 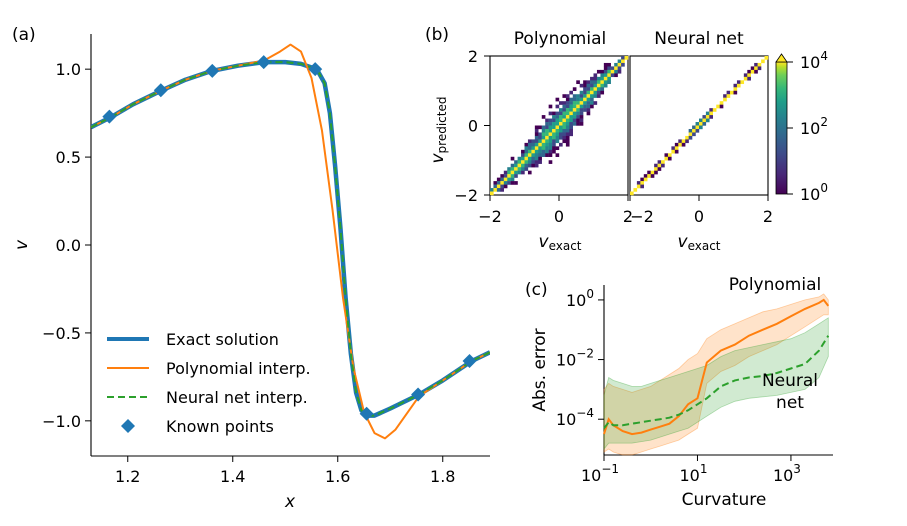 I want to click on colorbar-tick-label: 102, so click(x=814, y=126).